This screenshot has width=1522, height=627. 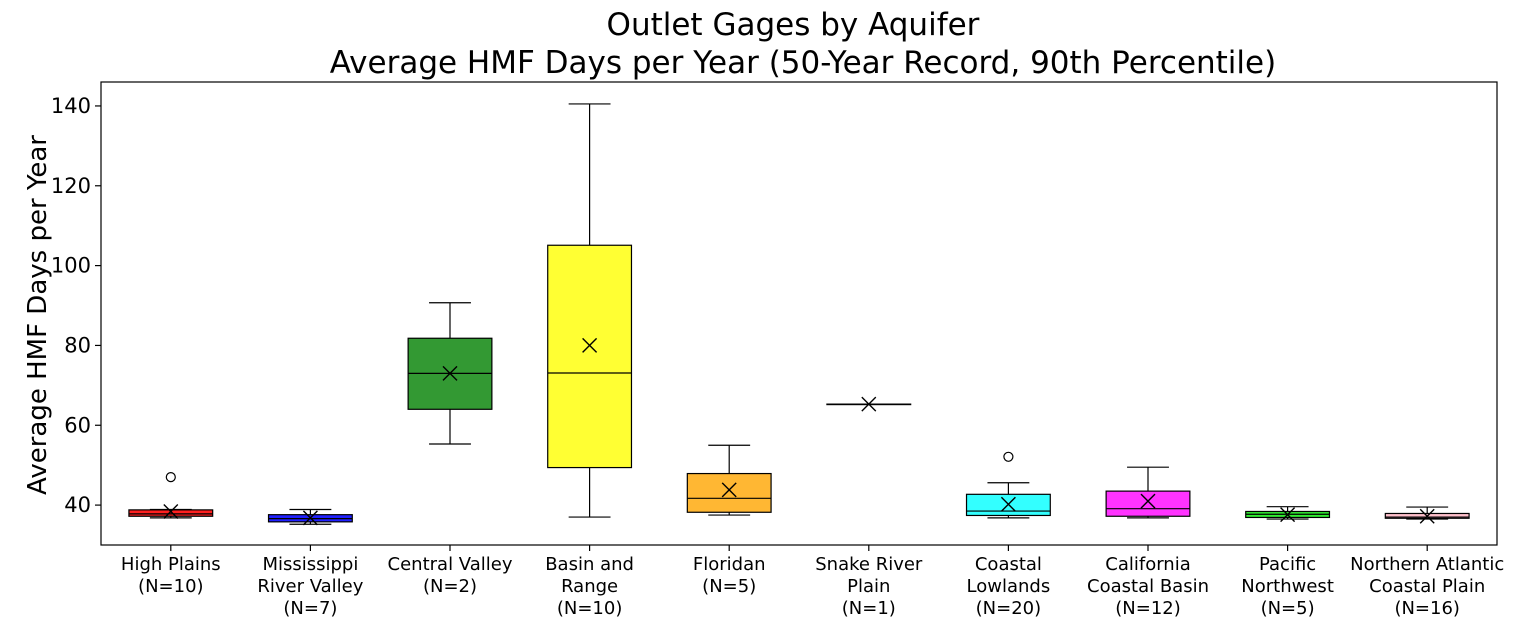 I want to click on x-tick-label-line: Coastal Basin, so click(x=1148, y=586).